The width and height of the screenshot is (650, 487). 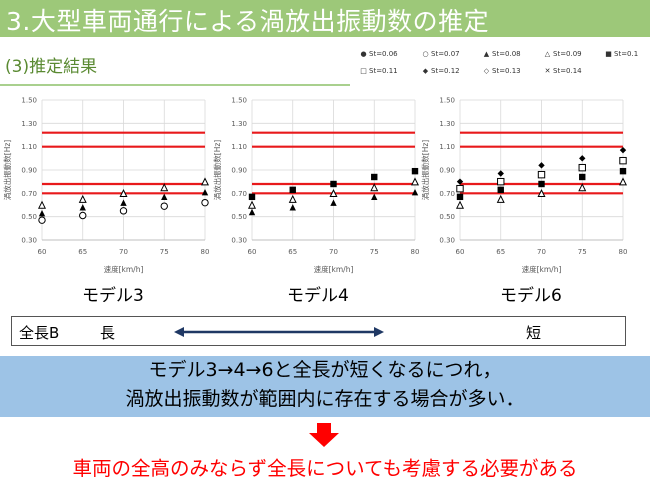 I want to click on open-diamond-icon: ◇, so click(x=486, y=71).